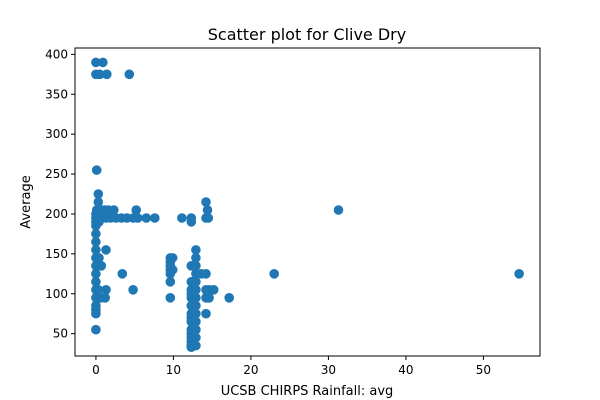 The height and width of the screenshot is (400, 600). What do you see at coordinates (56, 174) in the screenshot?
I see `y-tick-label: 250` at bounding box center [56, 174].